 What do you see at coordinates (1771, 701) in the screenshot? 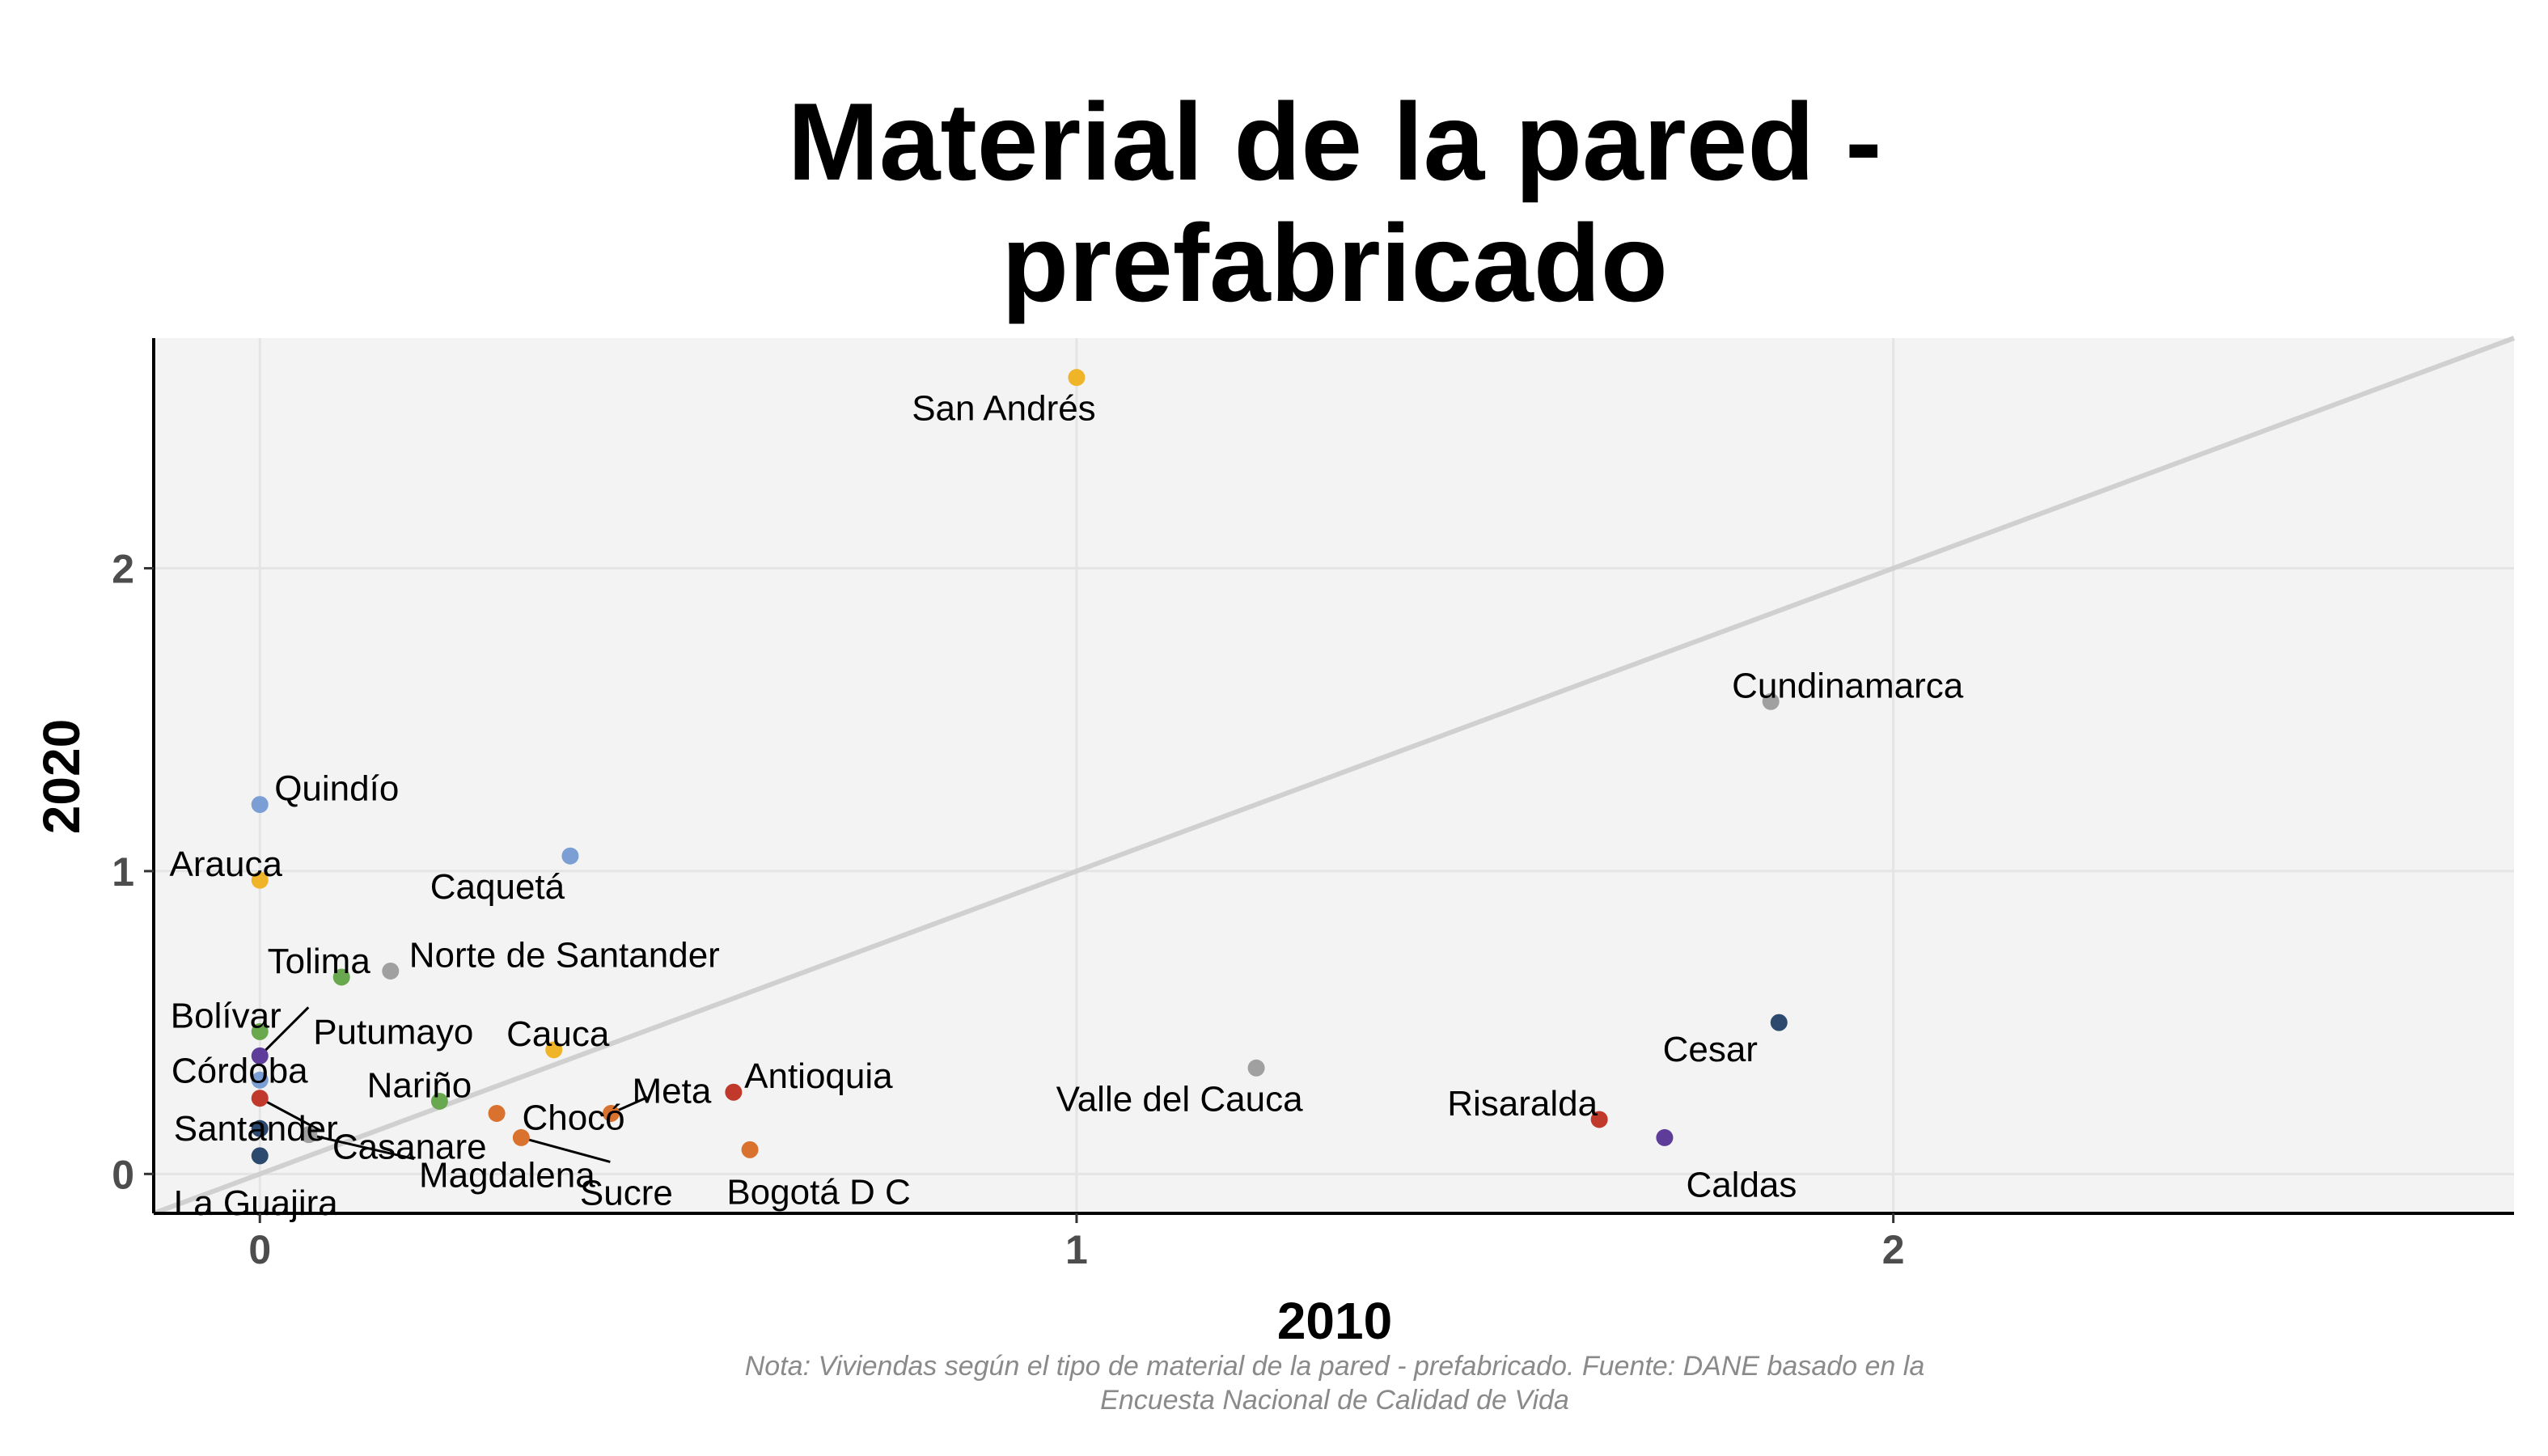
I see `point-cundinamarca` at bounding box center [1771, 701].